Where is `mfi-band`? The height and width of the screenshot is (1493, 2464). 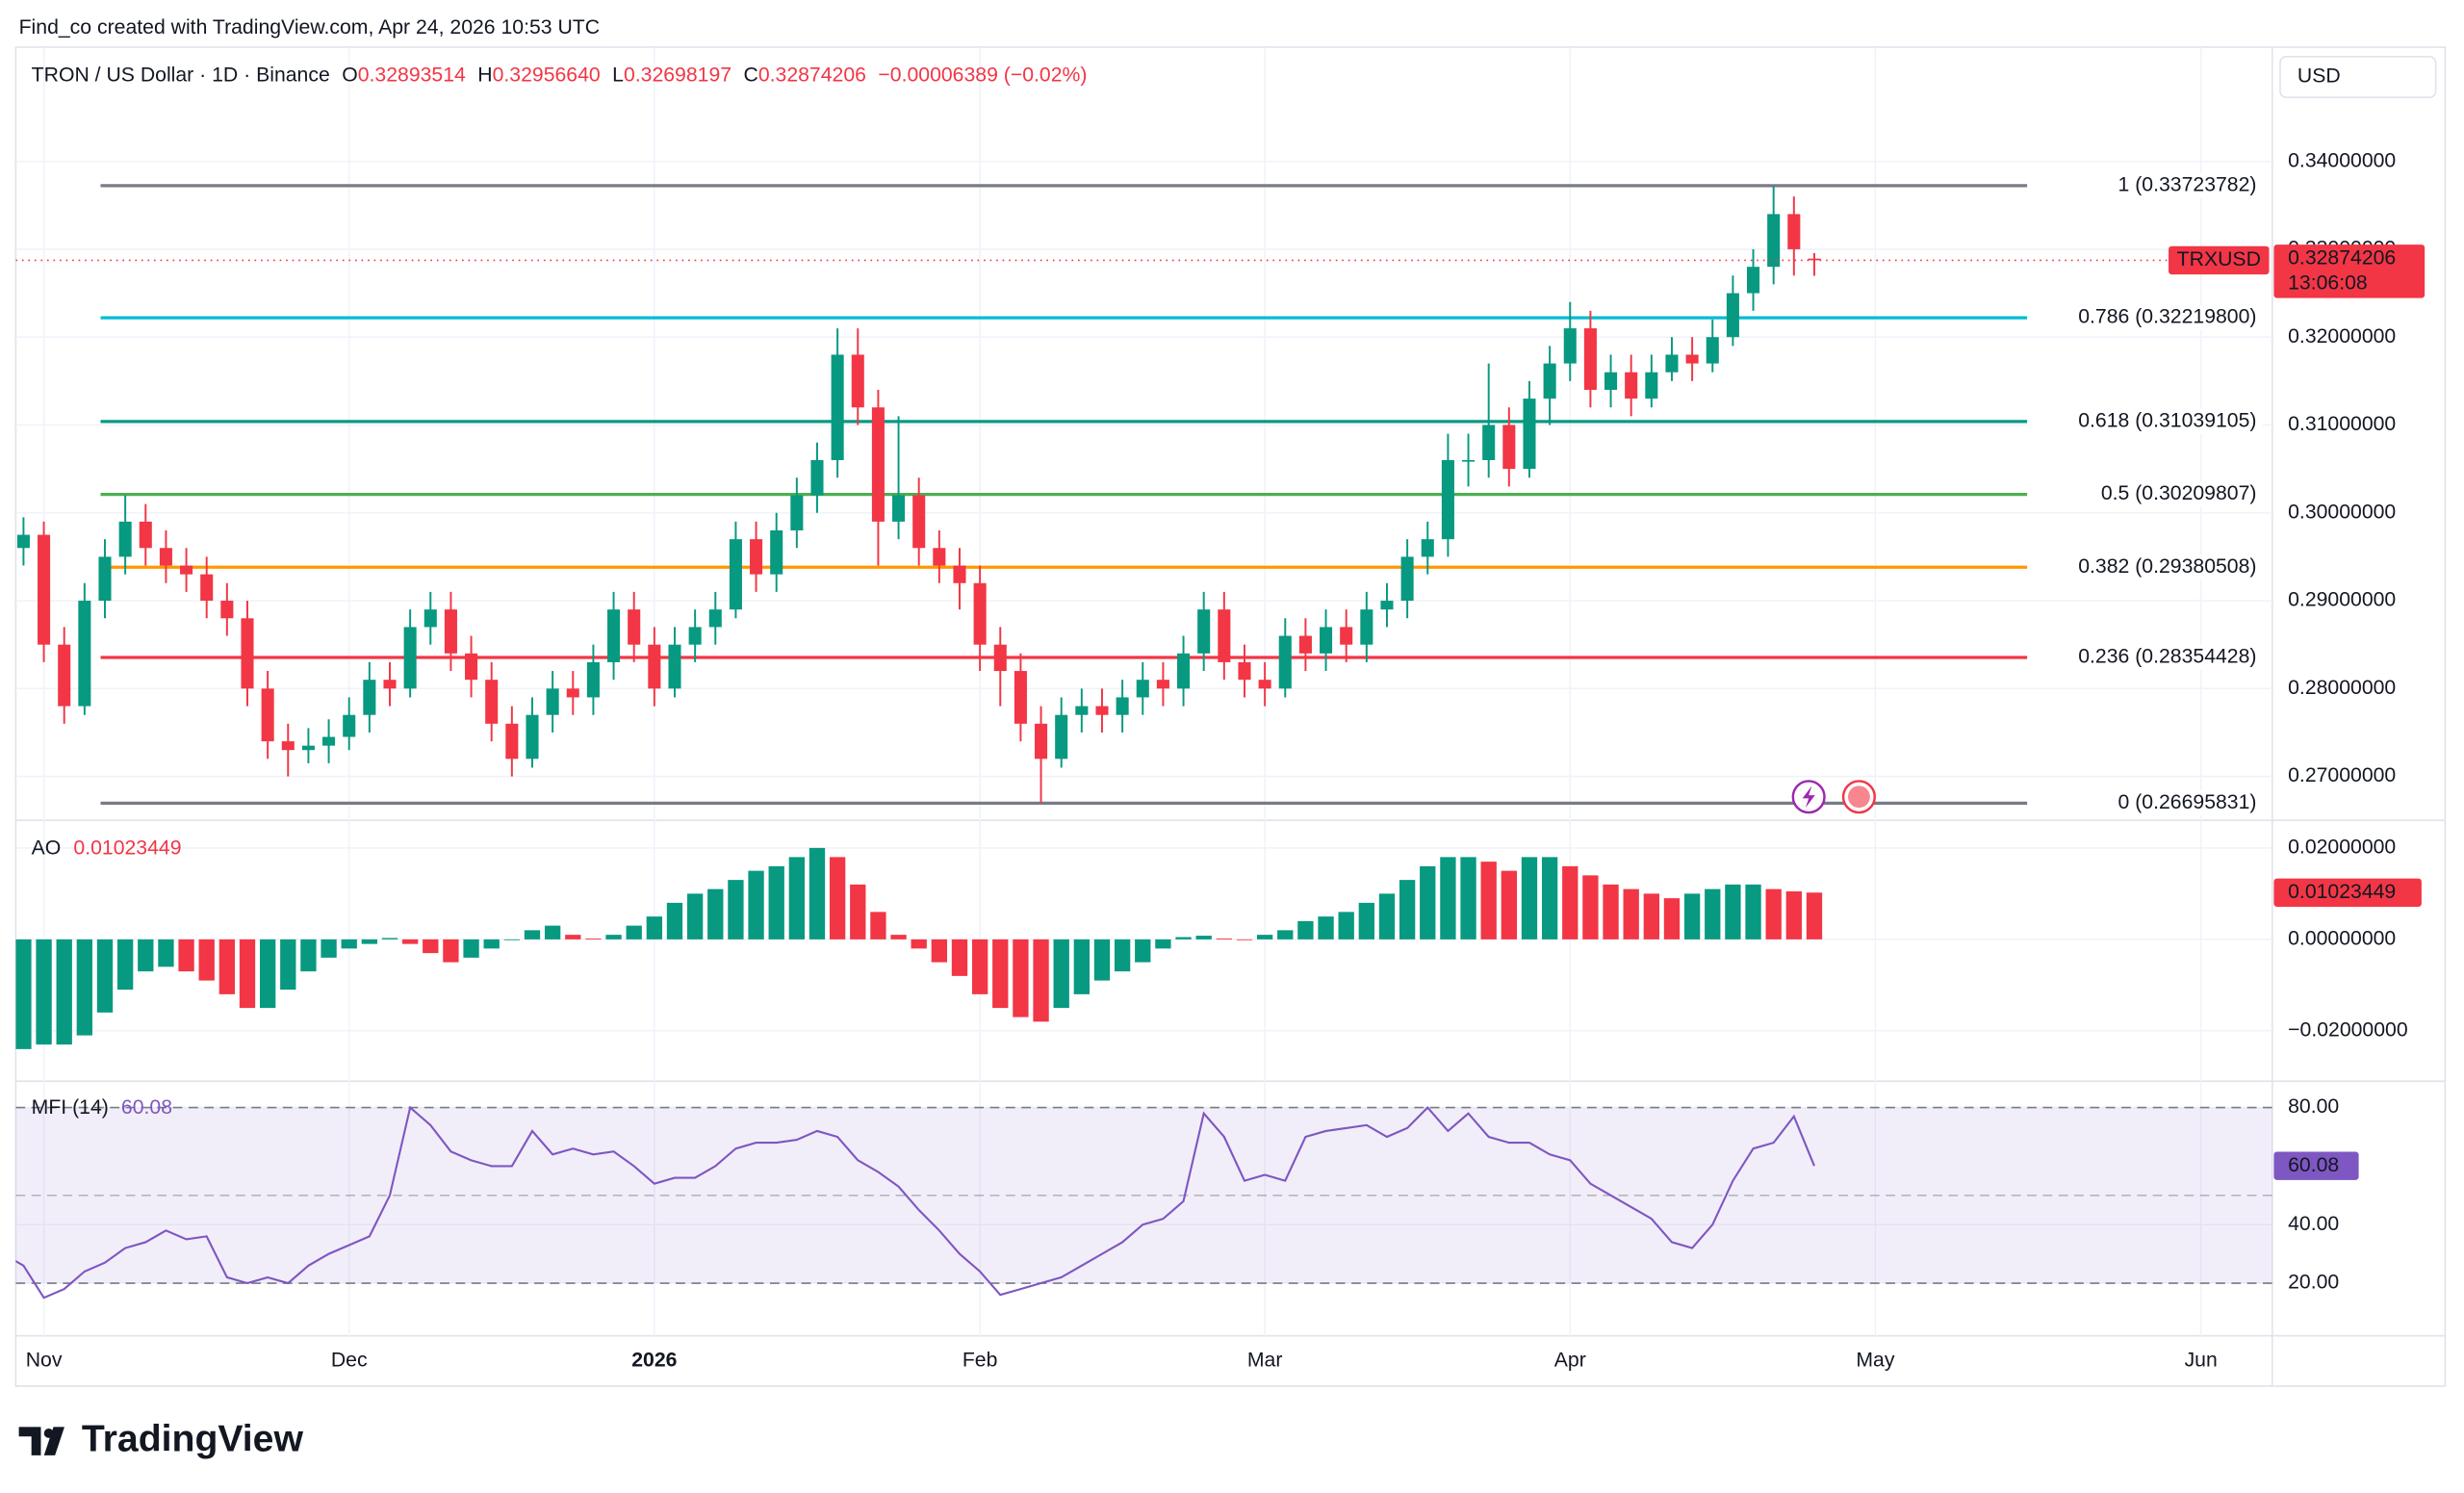 mfi-band is located at coordinates (1143, 1196).